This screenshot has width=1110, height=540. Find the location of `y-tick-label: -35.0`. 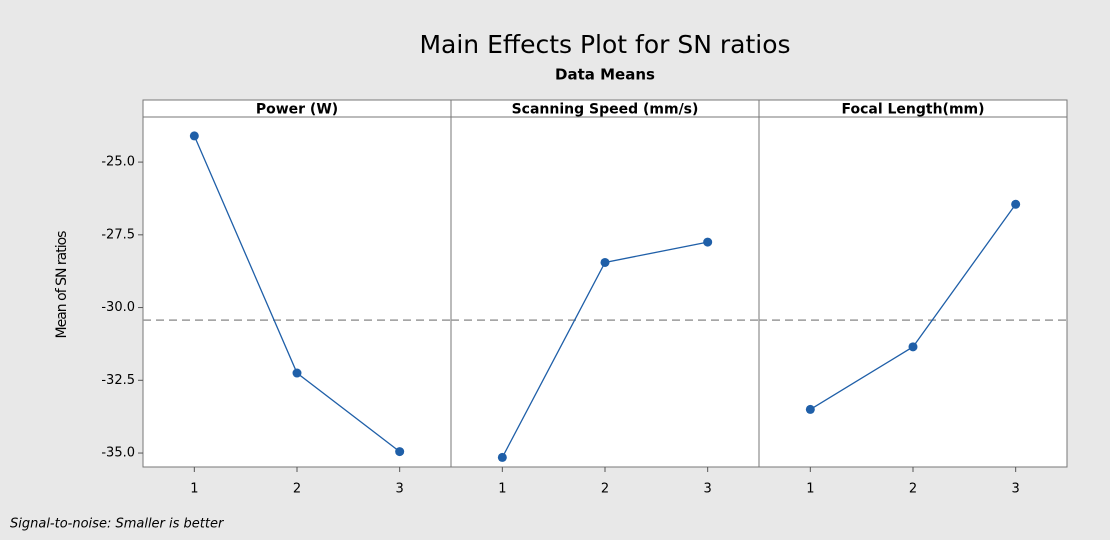

y-tick-label: -35.0 is located at coordinates (118, 453).